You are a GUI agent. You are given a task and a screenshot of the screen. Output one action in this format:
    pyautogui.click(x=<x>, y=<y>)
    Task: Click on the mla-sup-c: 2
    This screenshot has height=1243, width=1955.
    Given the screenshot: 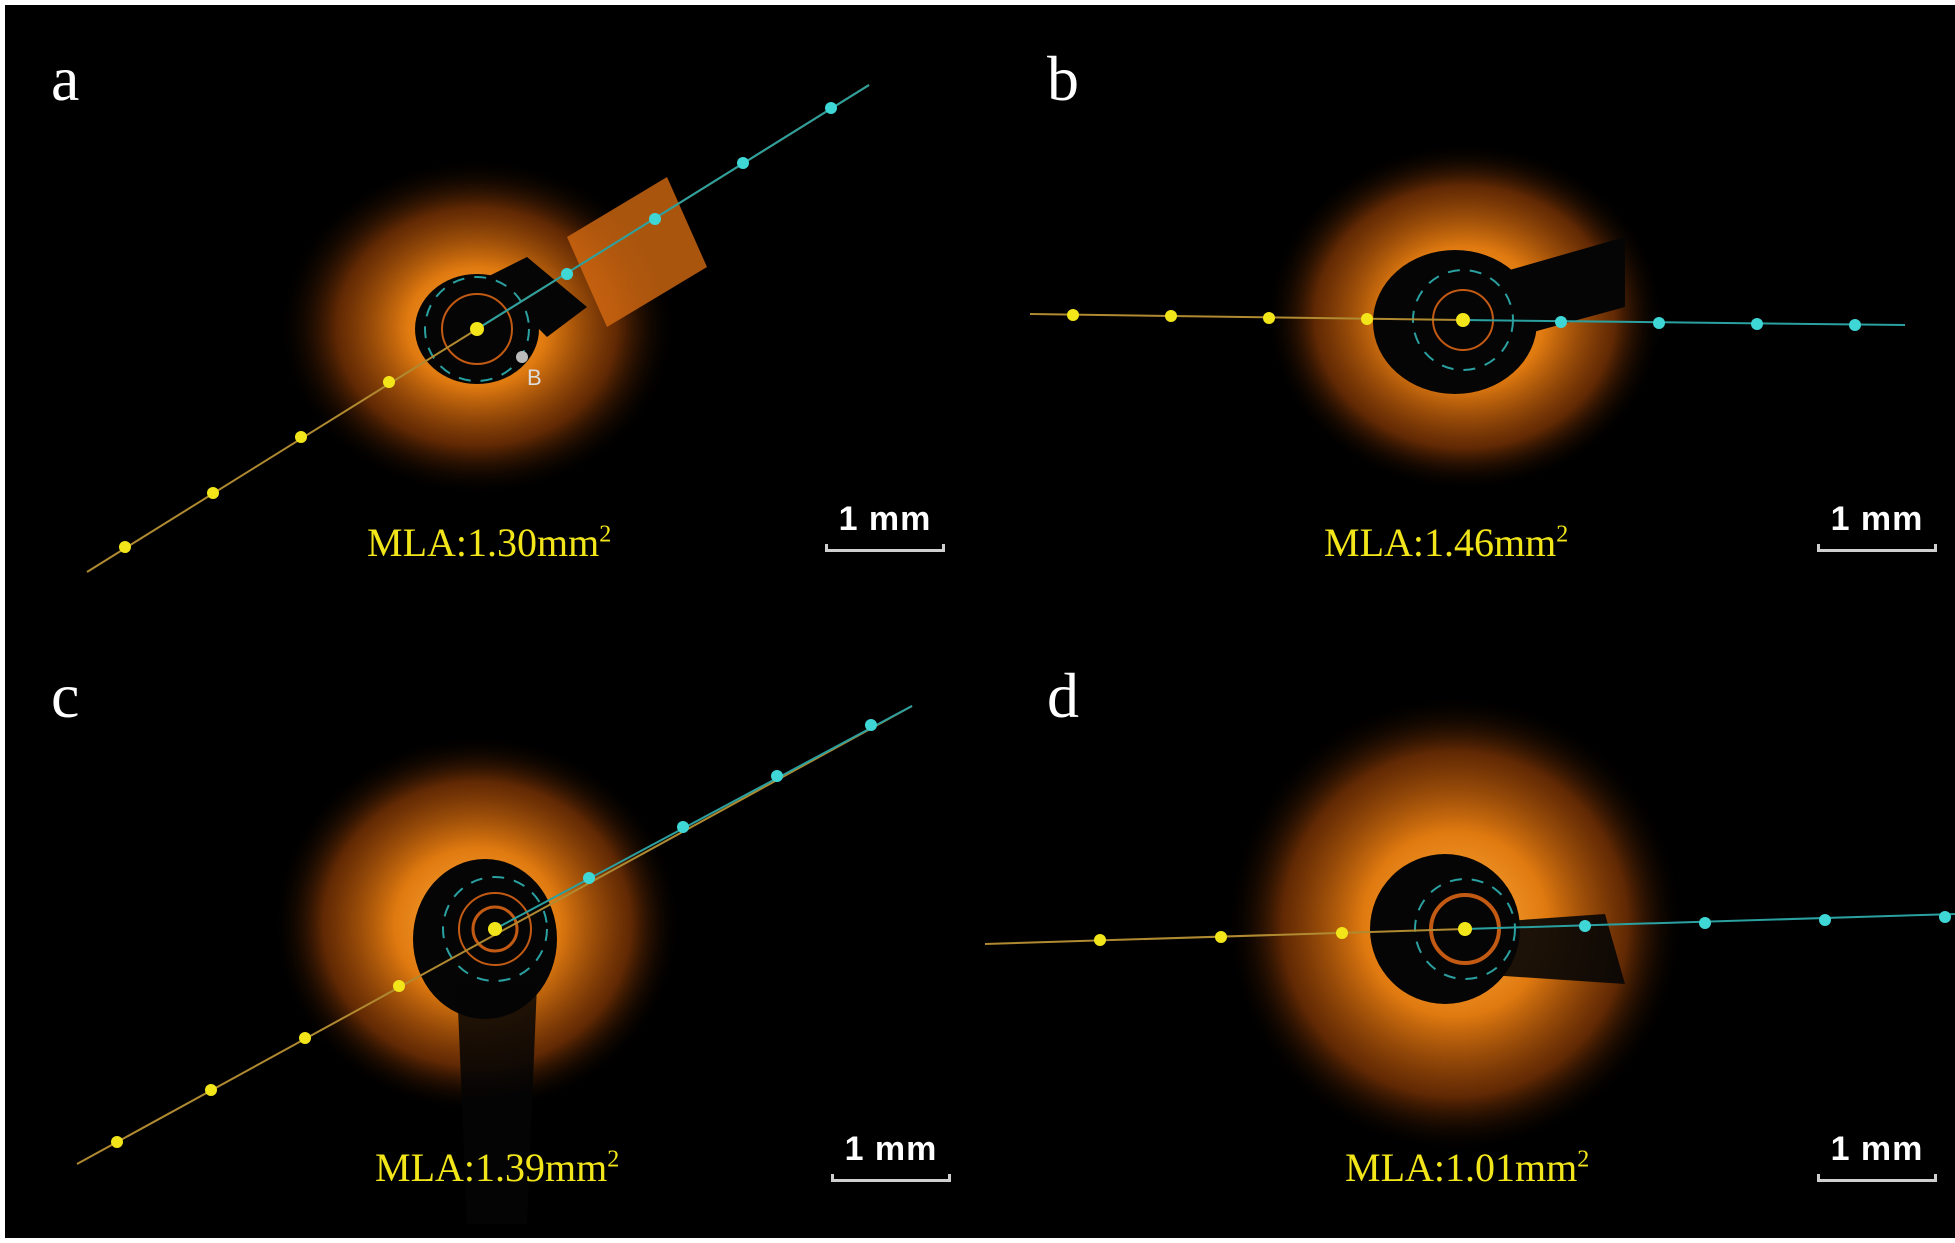 What is the action you would take?
    pyautogui.click(x=613, y=1159)
    